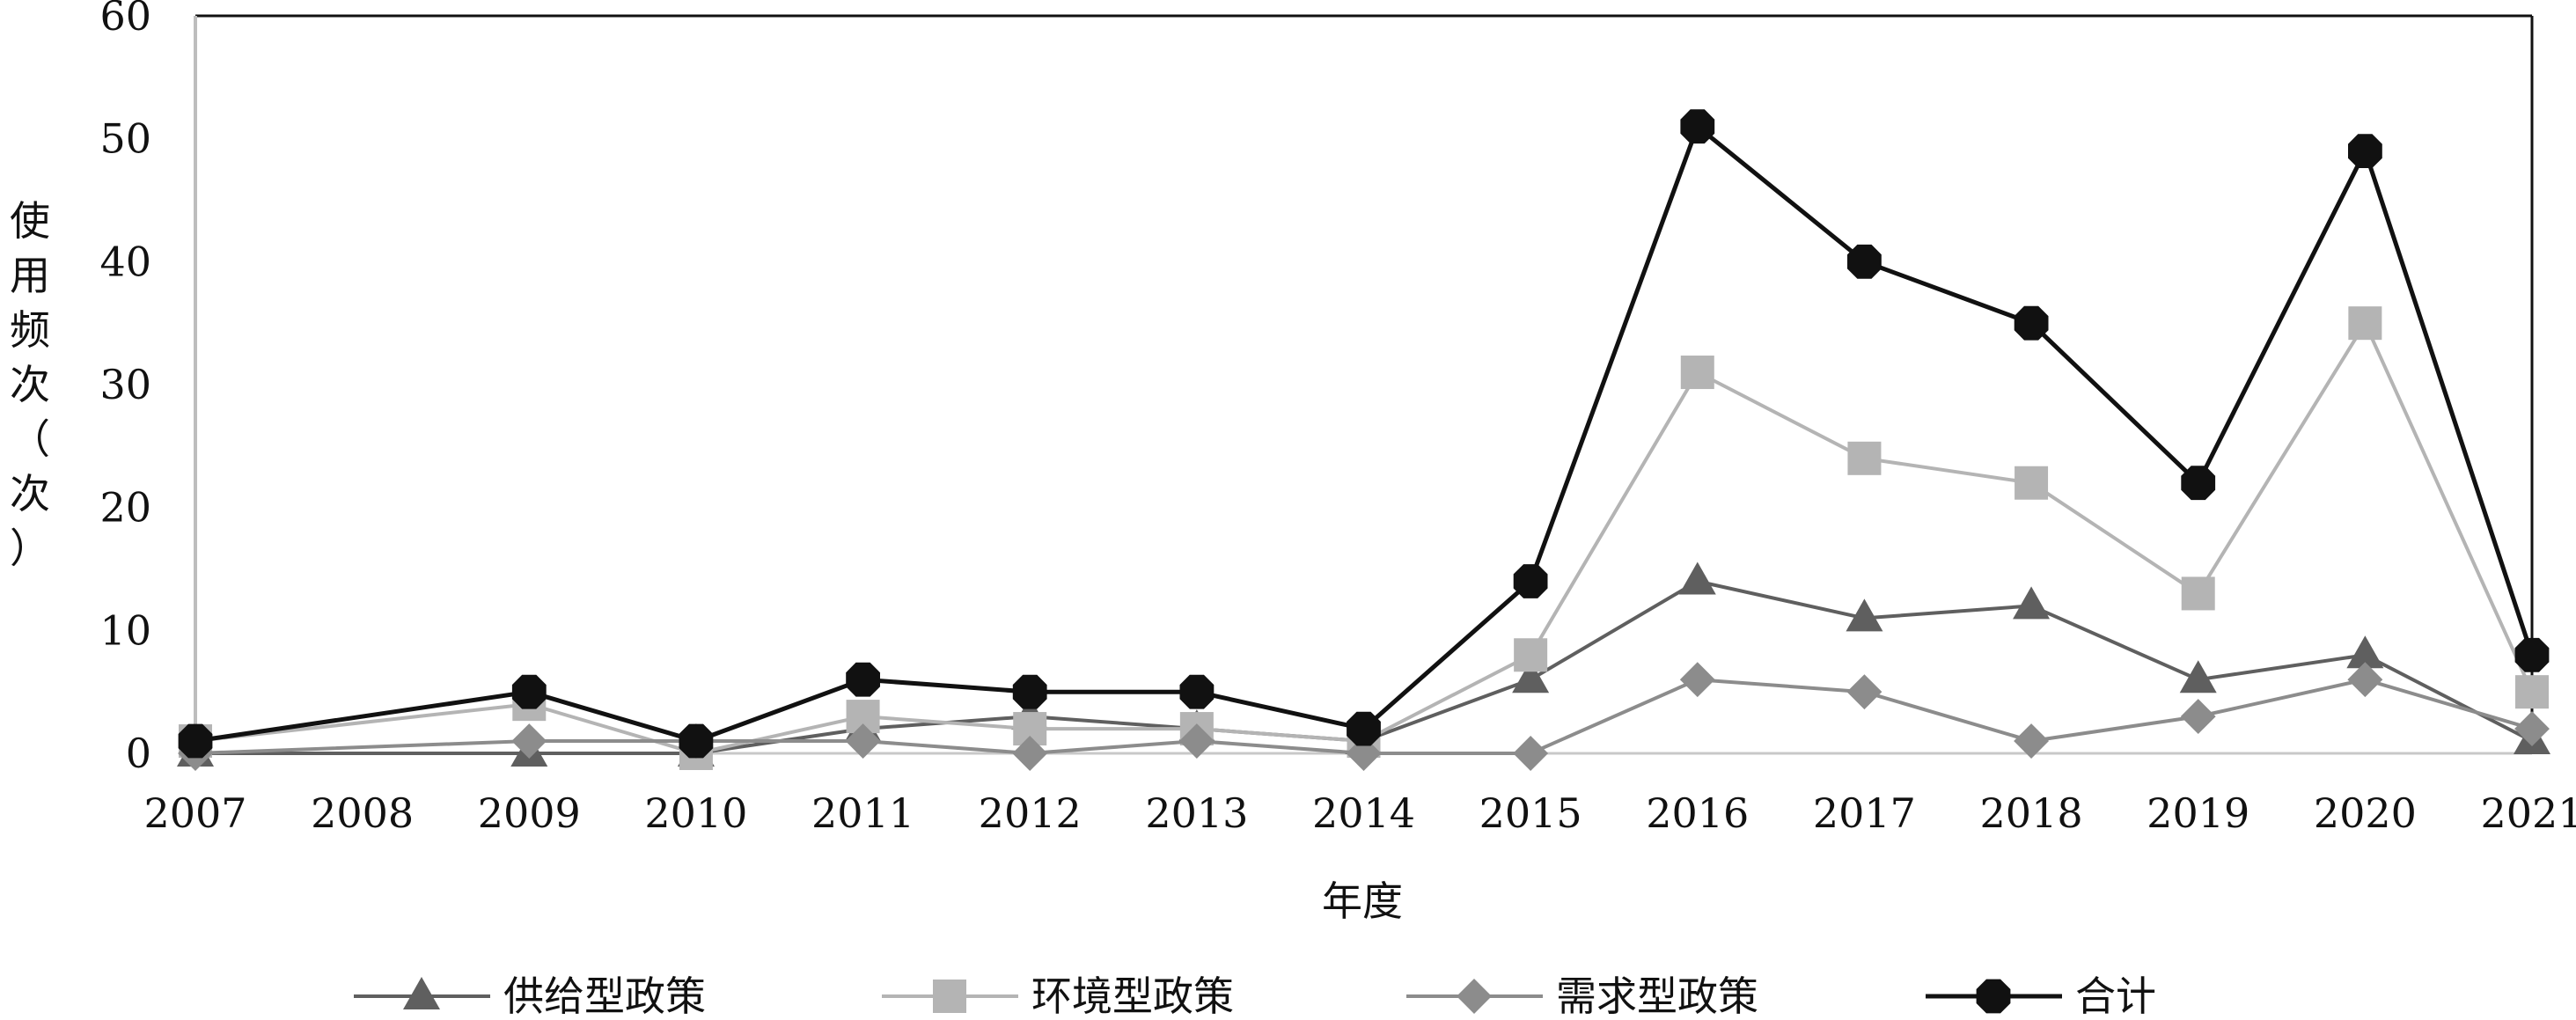  I want to click on x-axis-title: 年度, so click(1362, 901).